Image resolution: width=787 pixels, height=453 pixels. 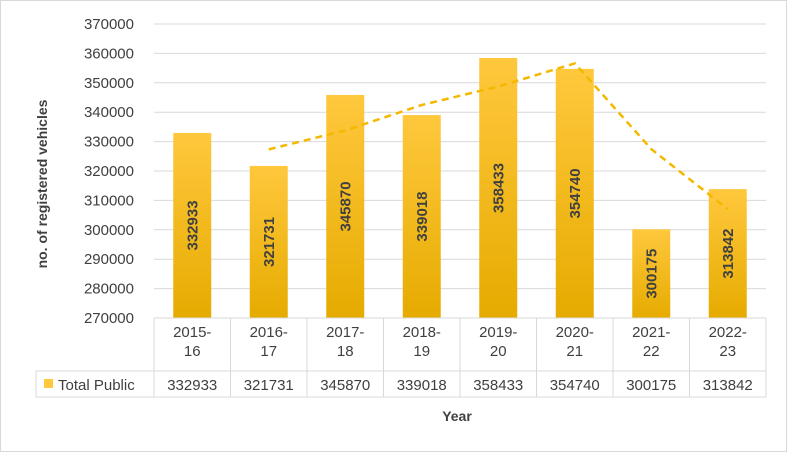 I want to click on x-category-label: 2021-, so click(x=651, y=332).